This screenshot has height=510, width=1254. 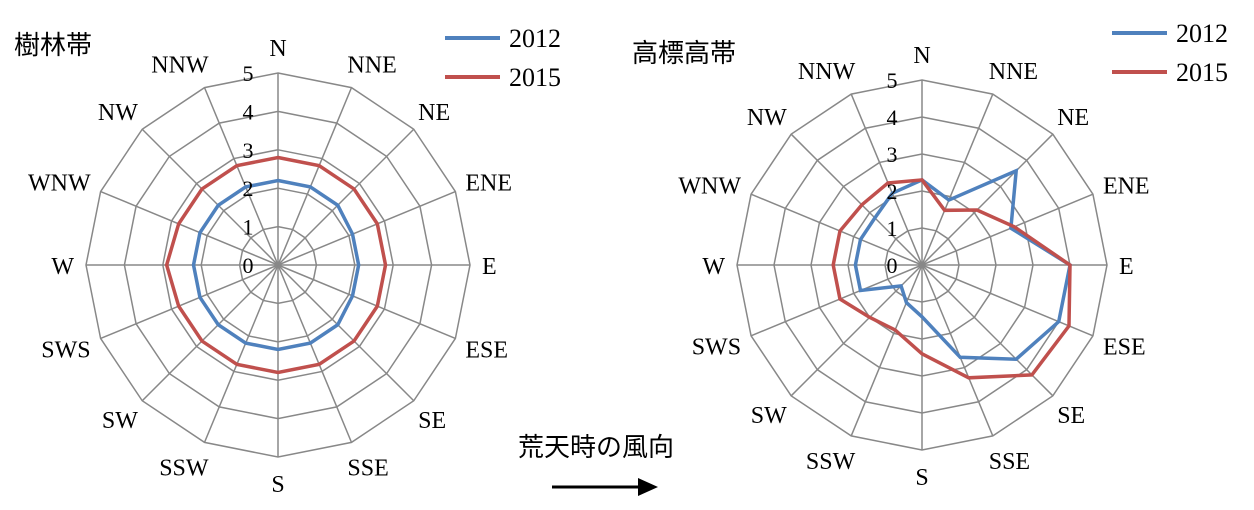 What do you see at coordinates (648, 487) in the screenshot?
I see `arrow-right-icon` at bounding box center [648, 487].